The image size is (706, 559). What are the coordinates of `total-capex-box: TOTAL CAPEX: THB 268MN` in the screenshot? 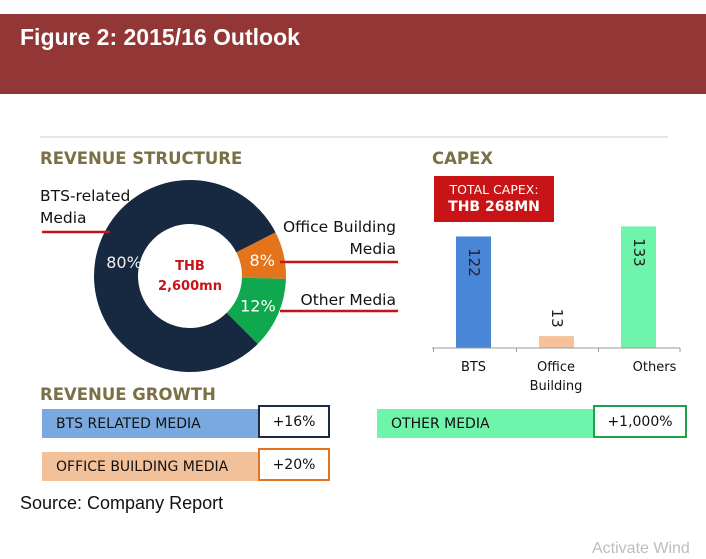 It's located at (494, 199).